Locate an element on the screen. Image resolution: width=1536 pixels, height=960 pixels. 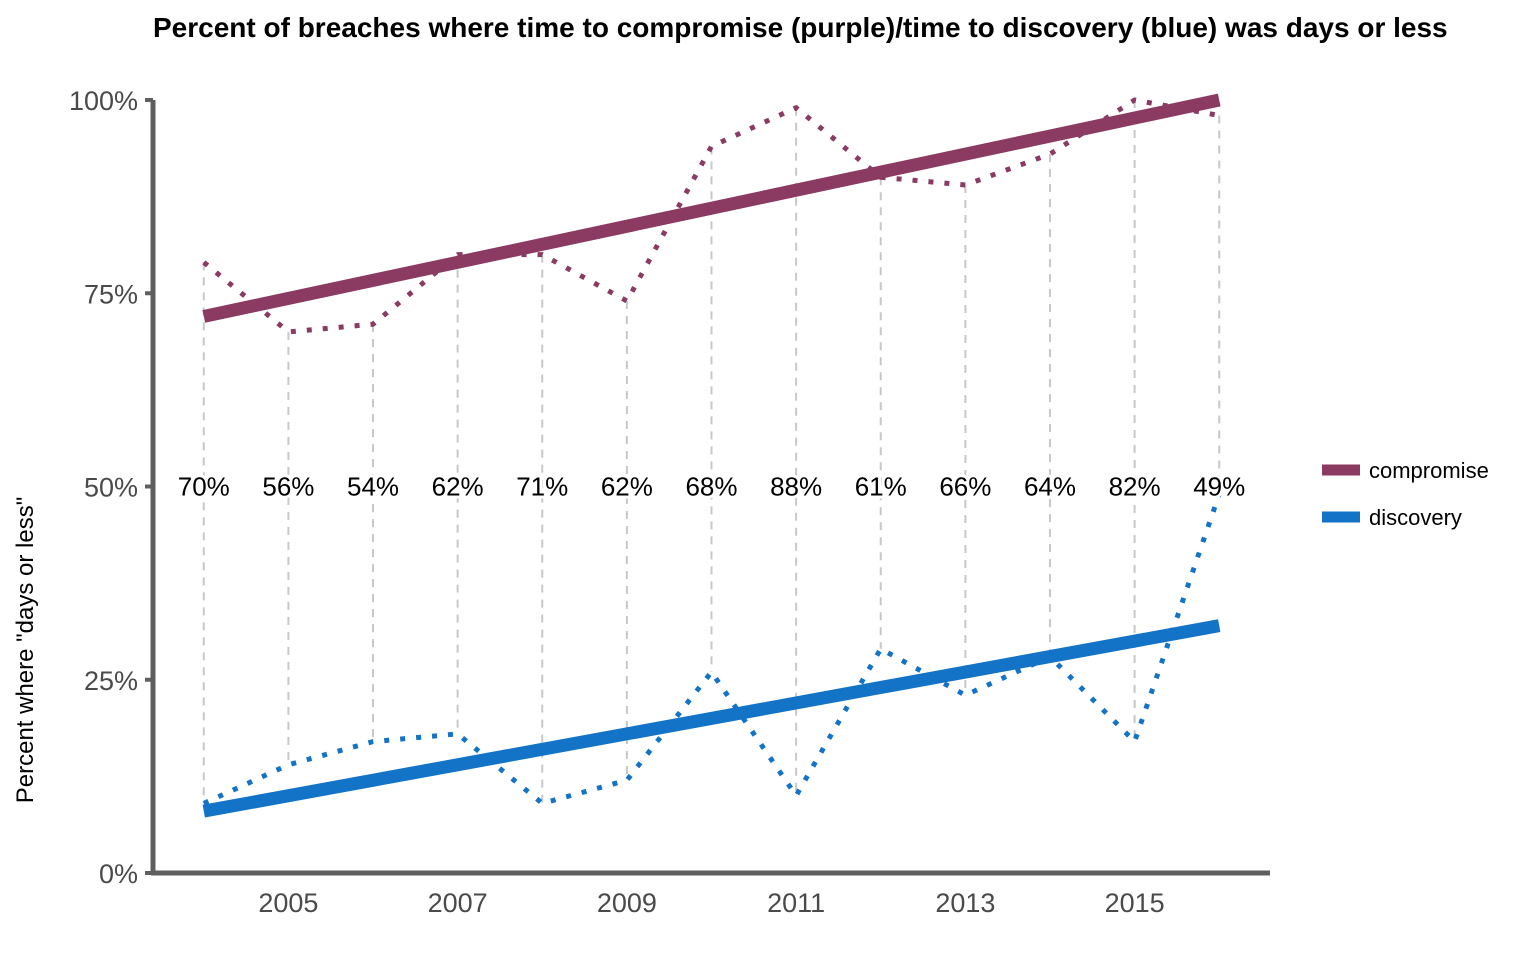
percent-label-2012: 61% is located at coordinates (881, 487).